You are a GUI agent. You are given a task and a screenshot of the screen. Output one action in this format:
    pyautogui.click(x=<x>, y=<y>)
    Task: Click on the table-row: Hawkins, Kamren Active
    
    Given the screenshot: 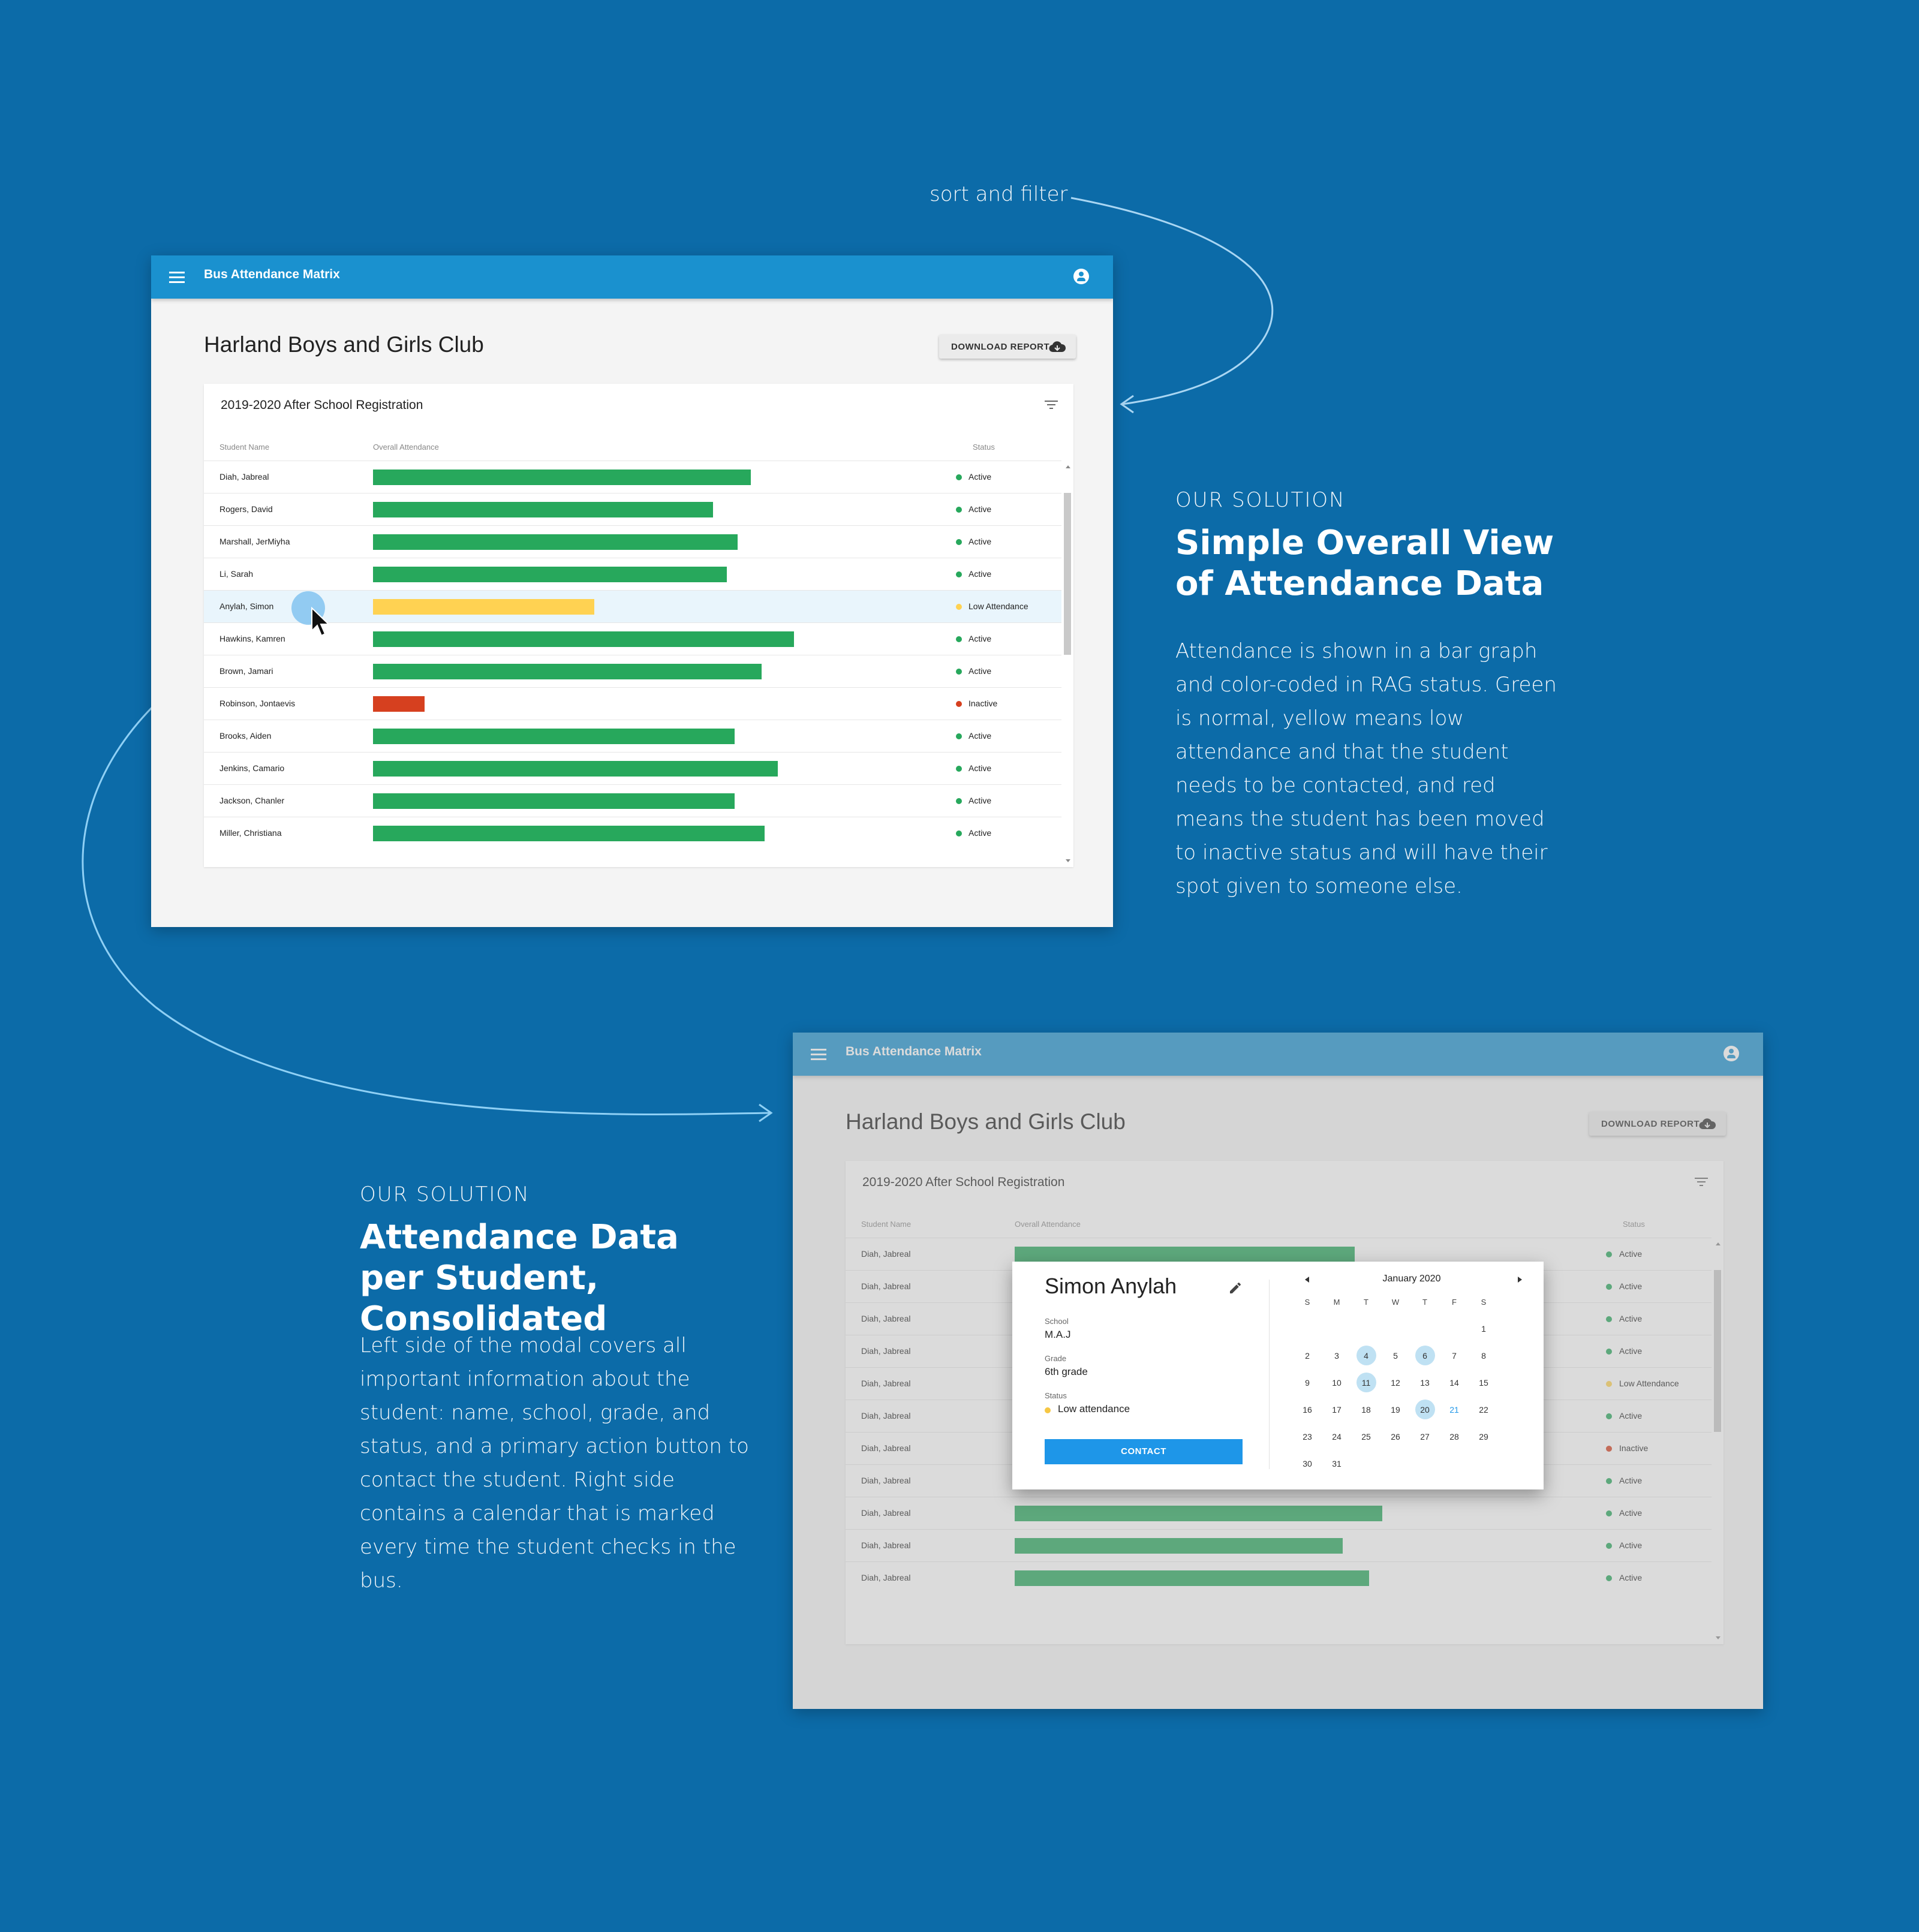 What is the action you would take?
    pyautogui.click(x=632, y=639)
    